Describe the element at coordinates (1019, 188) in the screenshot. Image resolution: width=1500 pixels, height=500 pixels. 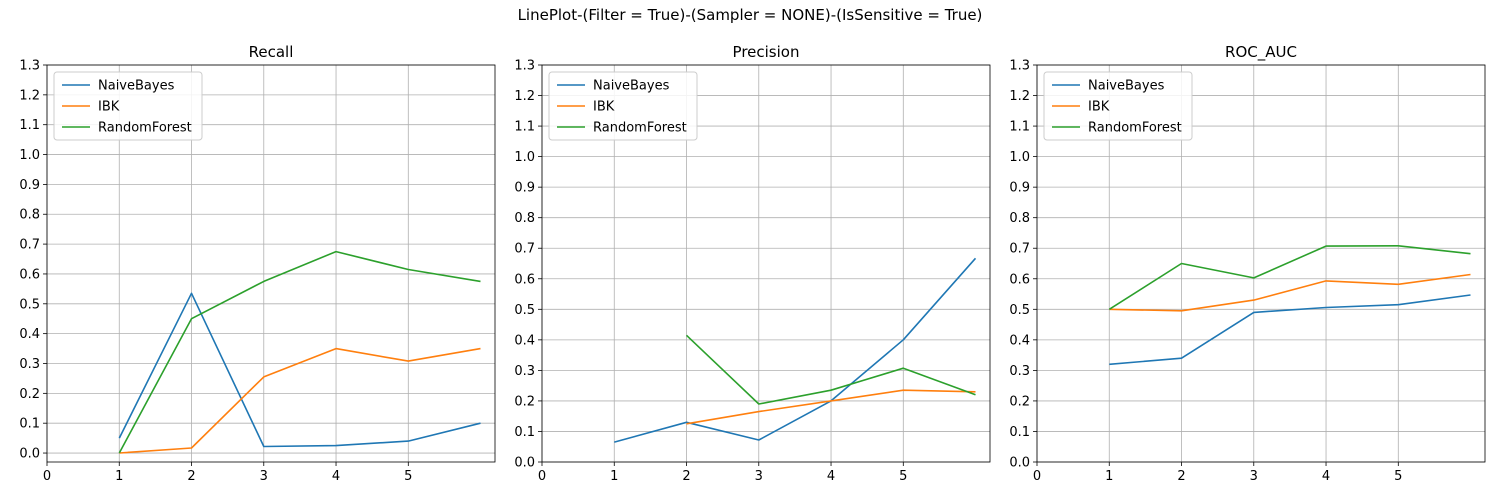
I see `panel-3-y-tick-label: 0.9` at that location.